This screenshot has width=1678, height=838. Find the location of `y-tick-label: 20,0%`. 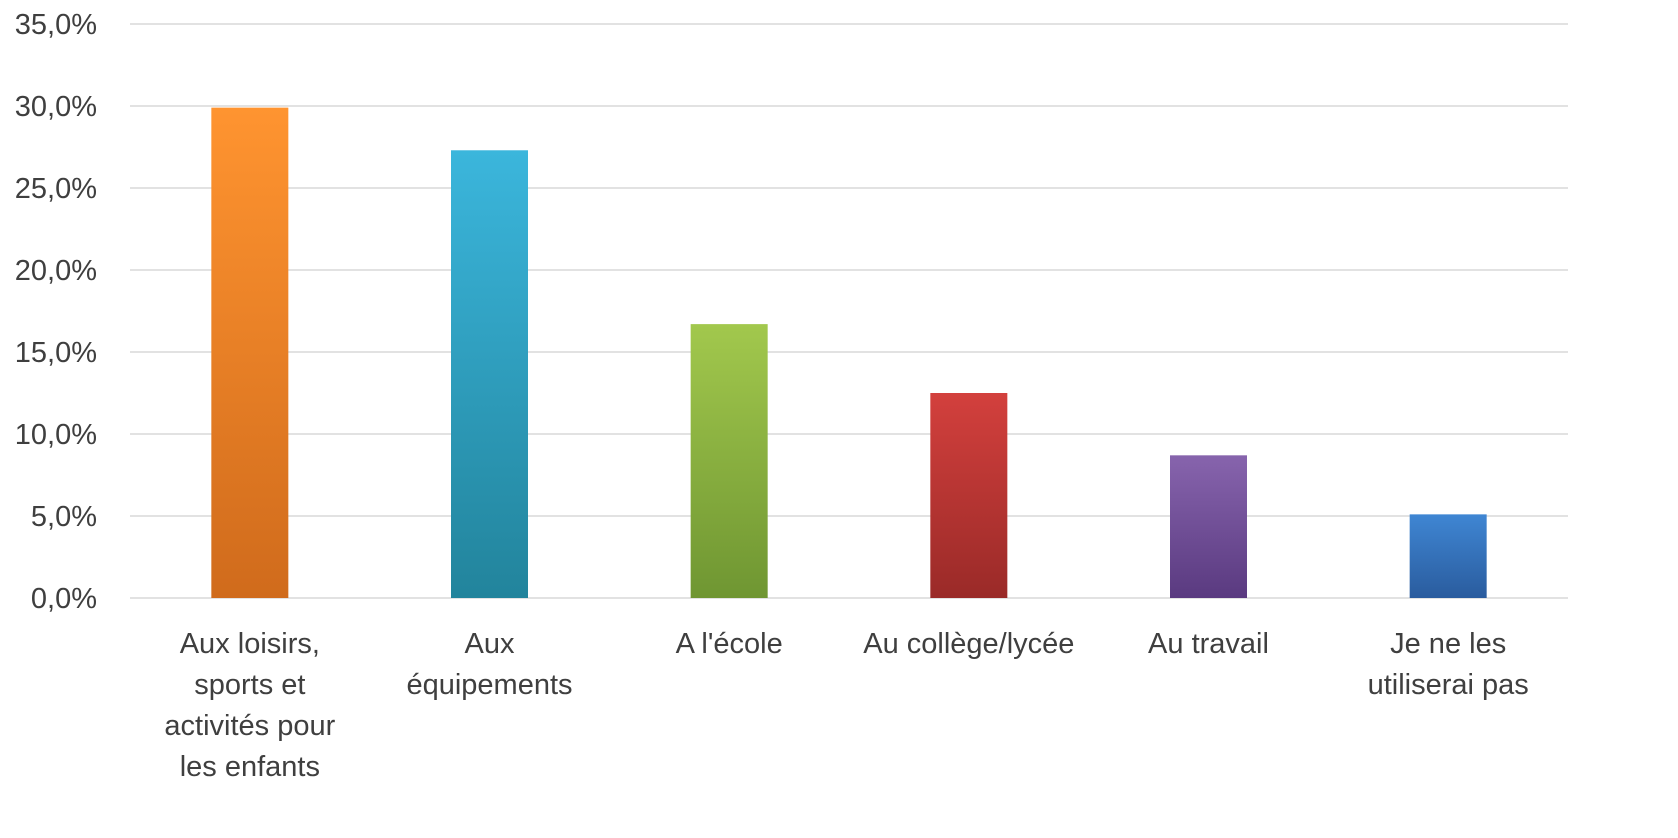

y-tick-label: 20,0% is located at coordinates (56, 271).